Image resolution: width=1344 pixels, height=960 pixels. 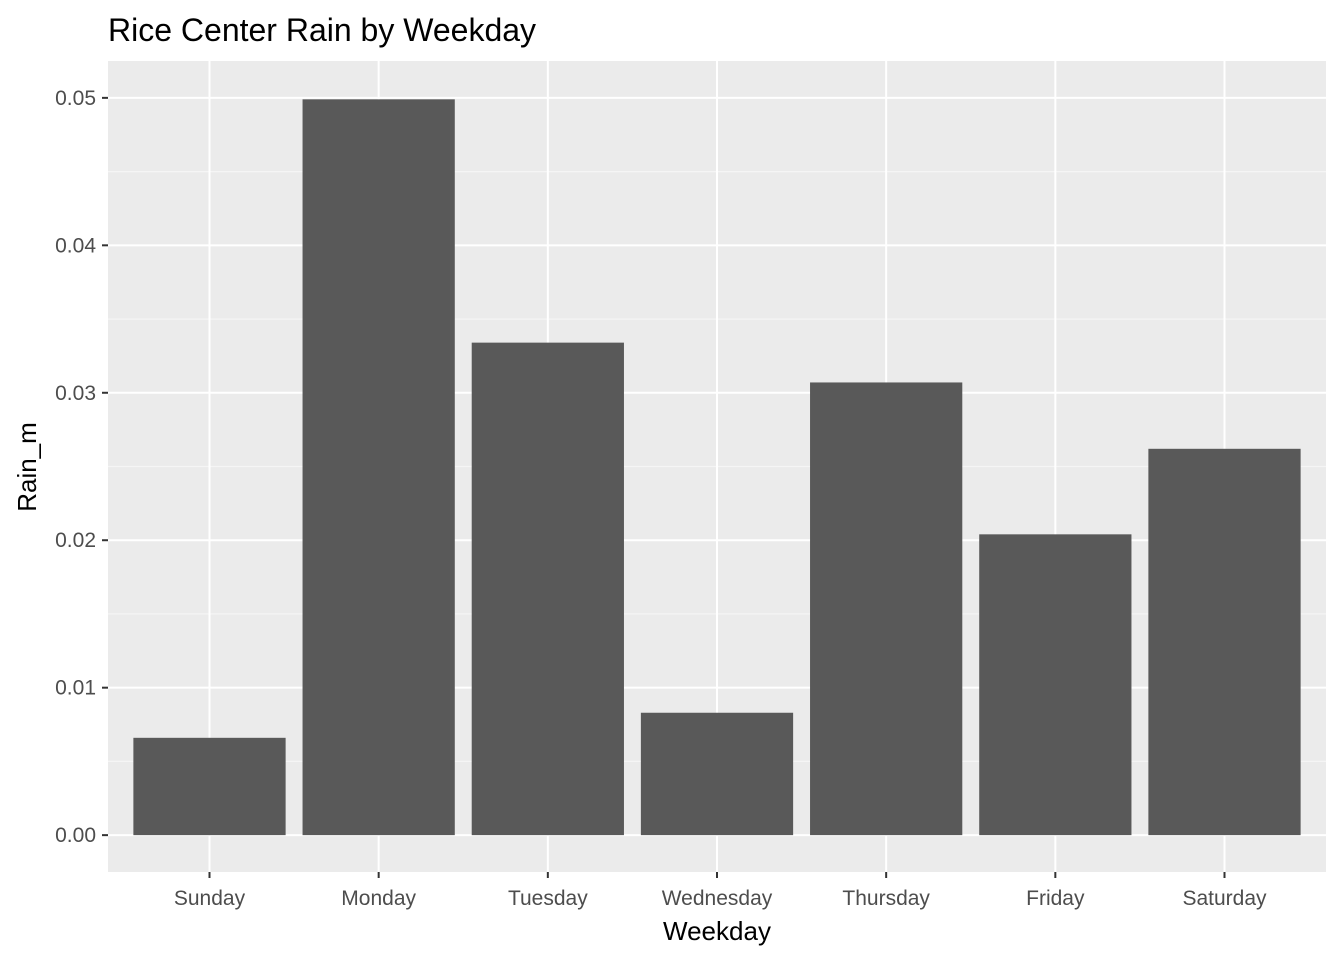 I want to click on x-tick-label: Tuesday, so click(x=548, y=898).